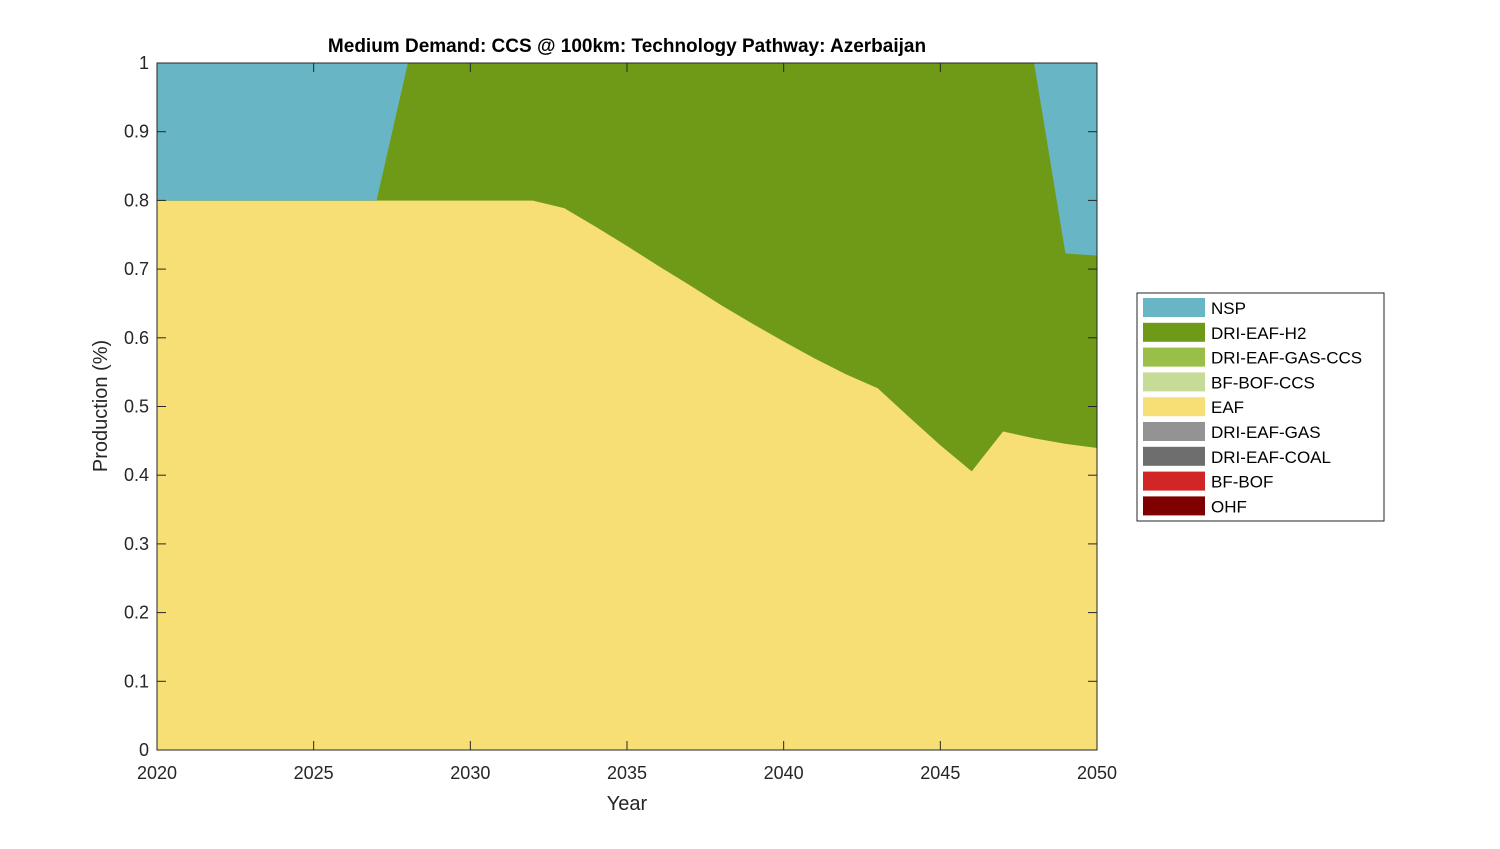  Describe the element at coordinates (1174, 407) in the screenshot. I see `legend-swatch-eaf` at that location.